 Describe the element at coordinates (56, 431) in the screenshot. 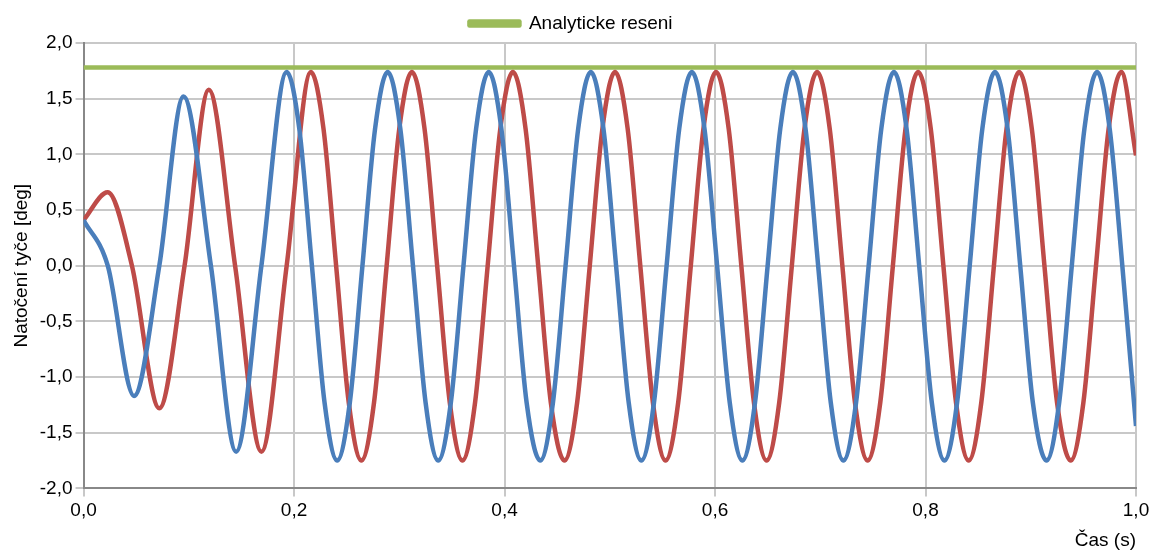

I see `y-tick-label: -1,5` at that location.